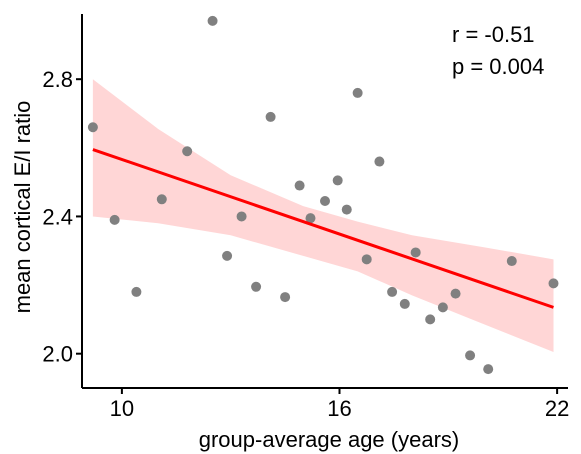  What do you see at coordinates (493, 34) in the screenshot?
I see `correlation-r-annotation: r = -0.51` at bounding box center [493, 34].